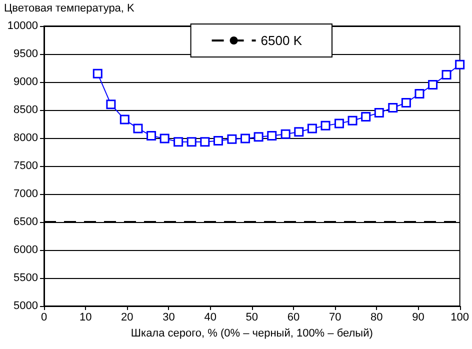  I want to click on x-tick-label: 100, so click(460, 318).